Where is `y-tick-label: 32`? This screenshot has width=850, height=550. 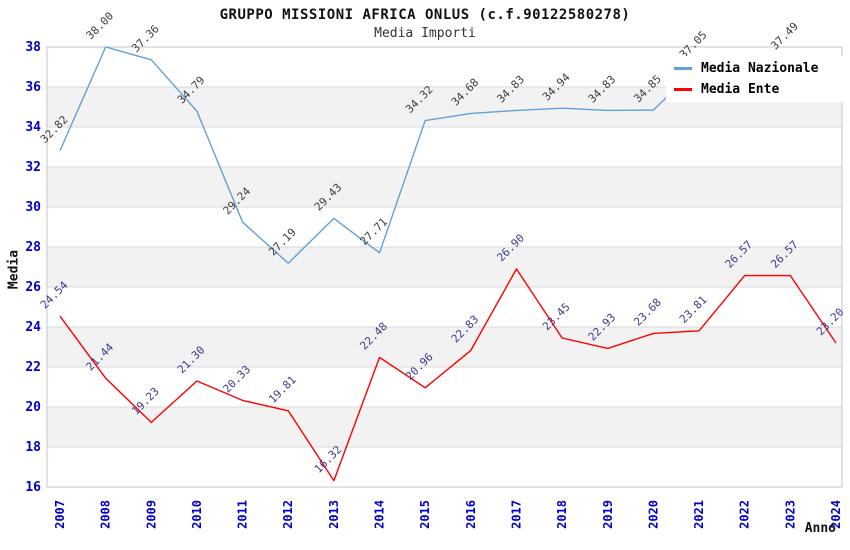 y-tick-label: 32 is located at coordinates (33, 167).